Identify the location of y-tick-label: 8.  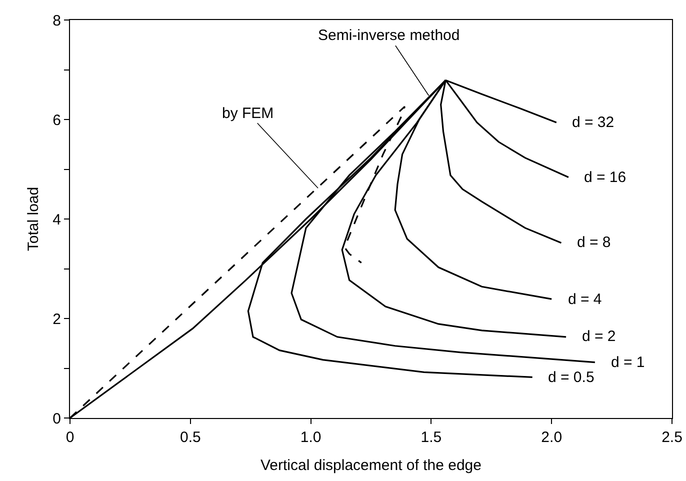
(56, 21).